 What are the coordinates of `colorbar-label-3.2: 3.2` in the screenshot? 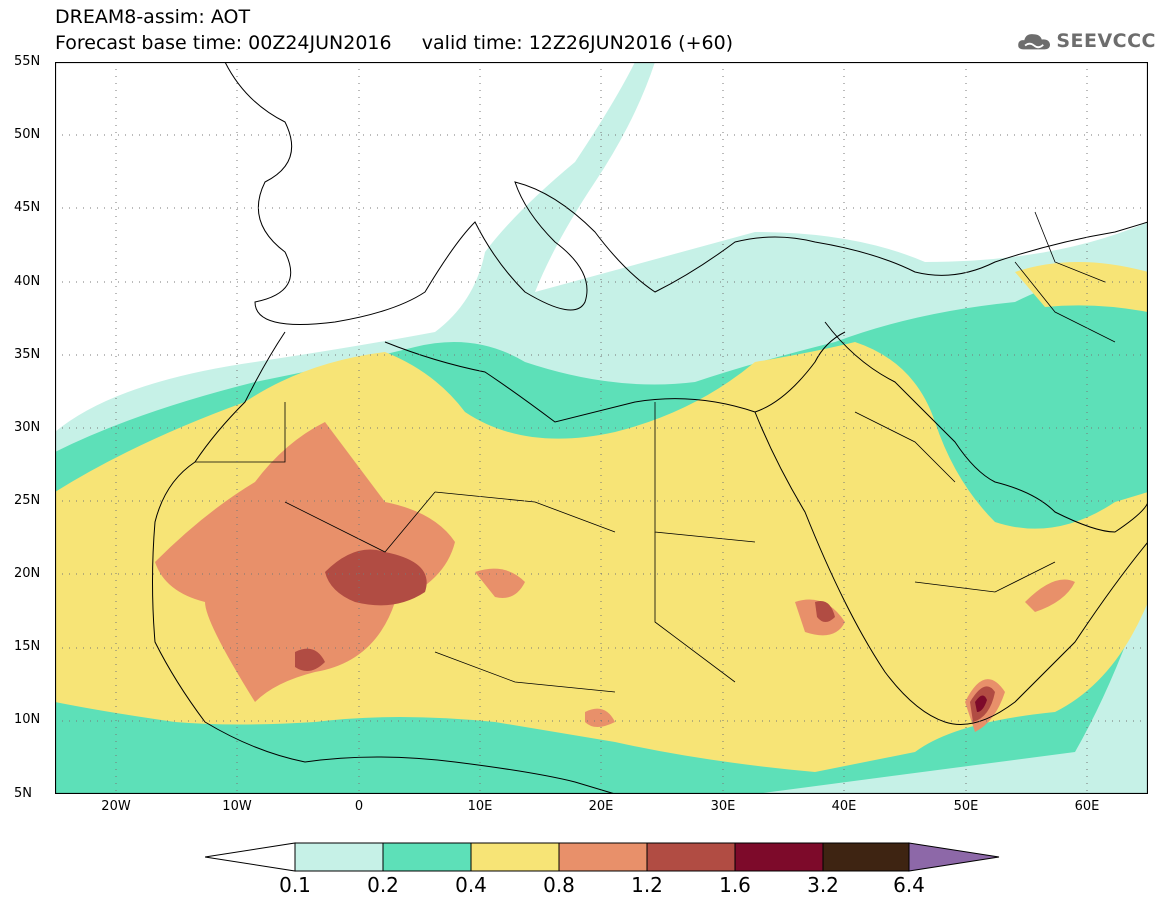 It's located at (823, 885).